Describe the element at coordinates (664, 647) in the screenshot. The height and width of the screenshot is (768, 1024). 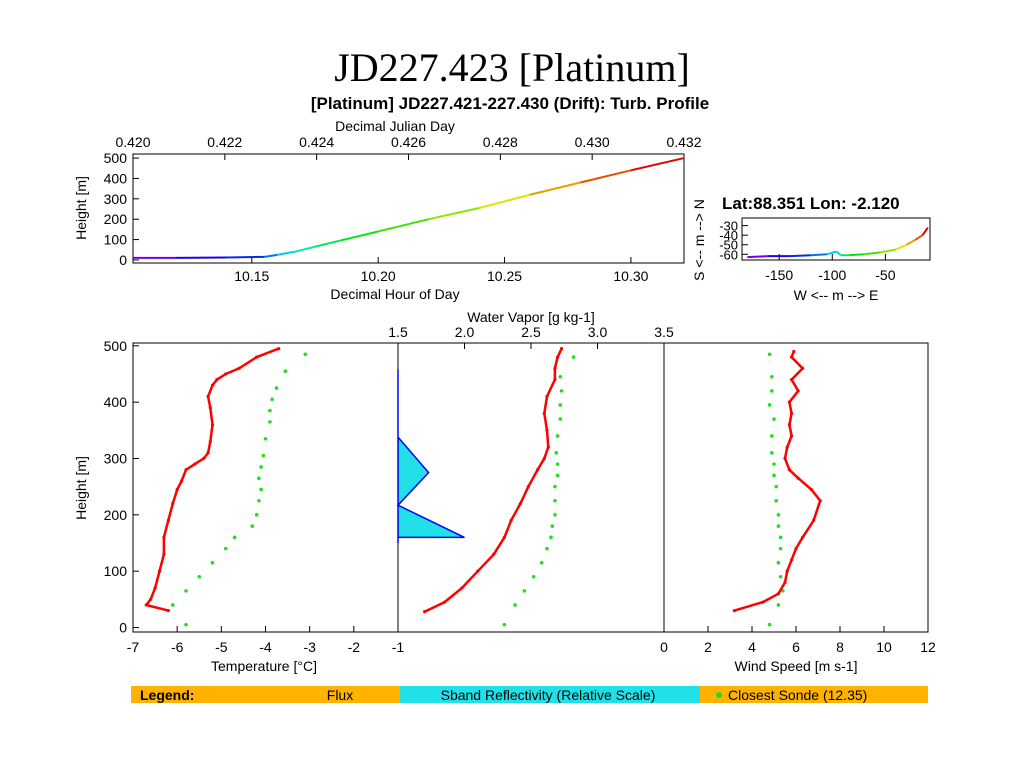
I see `wind-speed-x-tick-label: 0` at that location.